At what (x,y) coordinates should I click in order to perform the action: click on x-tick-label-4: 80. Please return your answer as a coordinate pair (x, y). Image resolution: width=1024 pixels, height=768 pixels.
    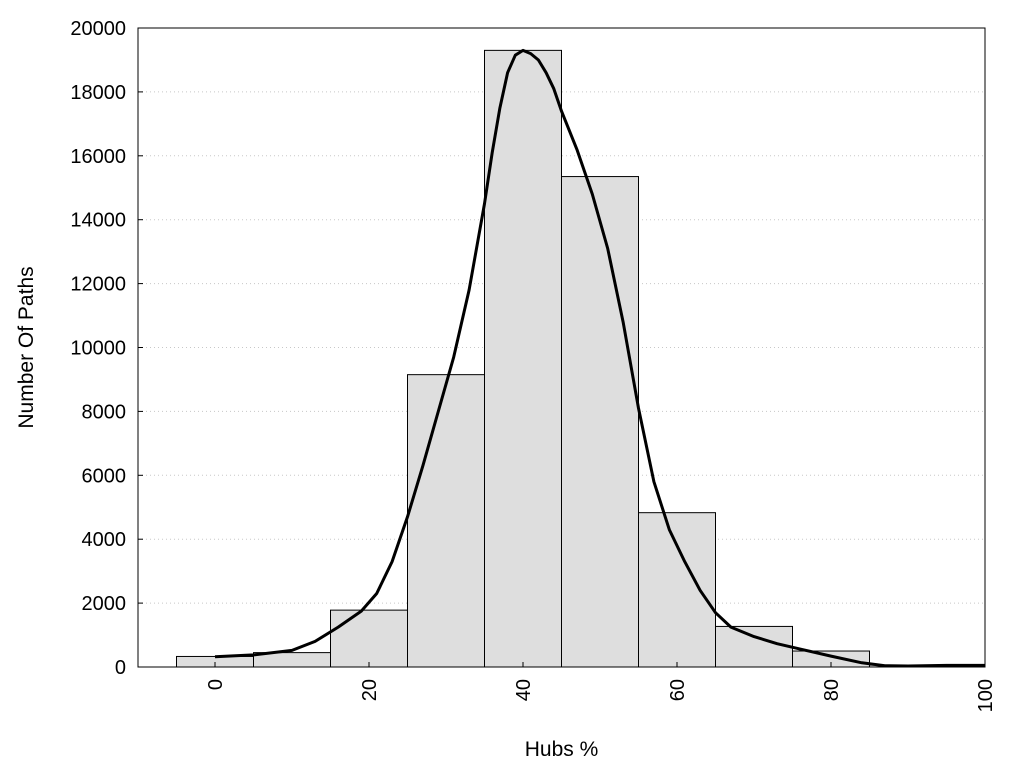
    Looking at the image, I should click on (832, 690).